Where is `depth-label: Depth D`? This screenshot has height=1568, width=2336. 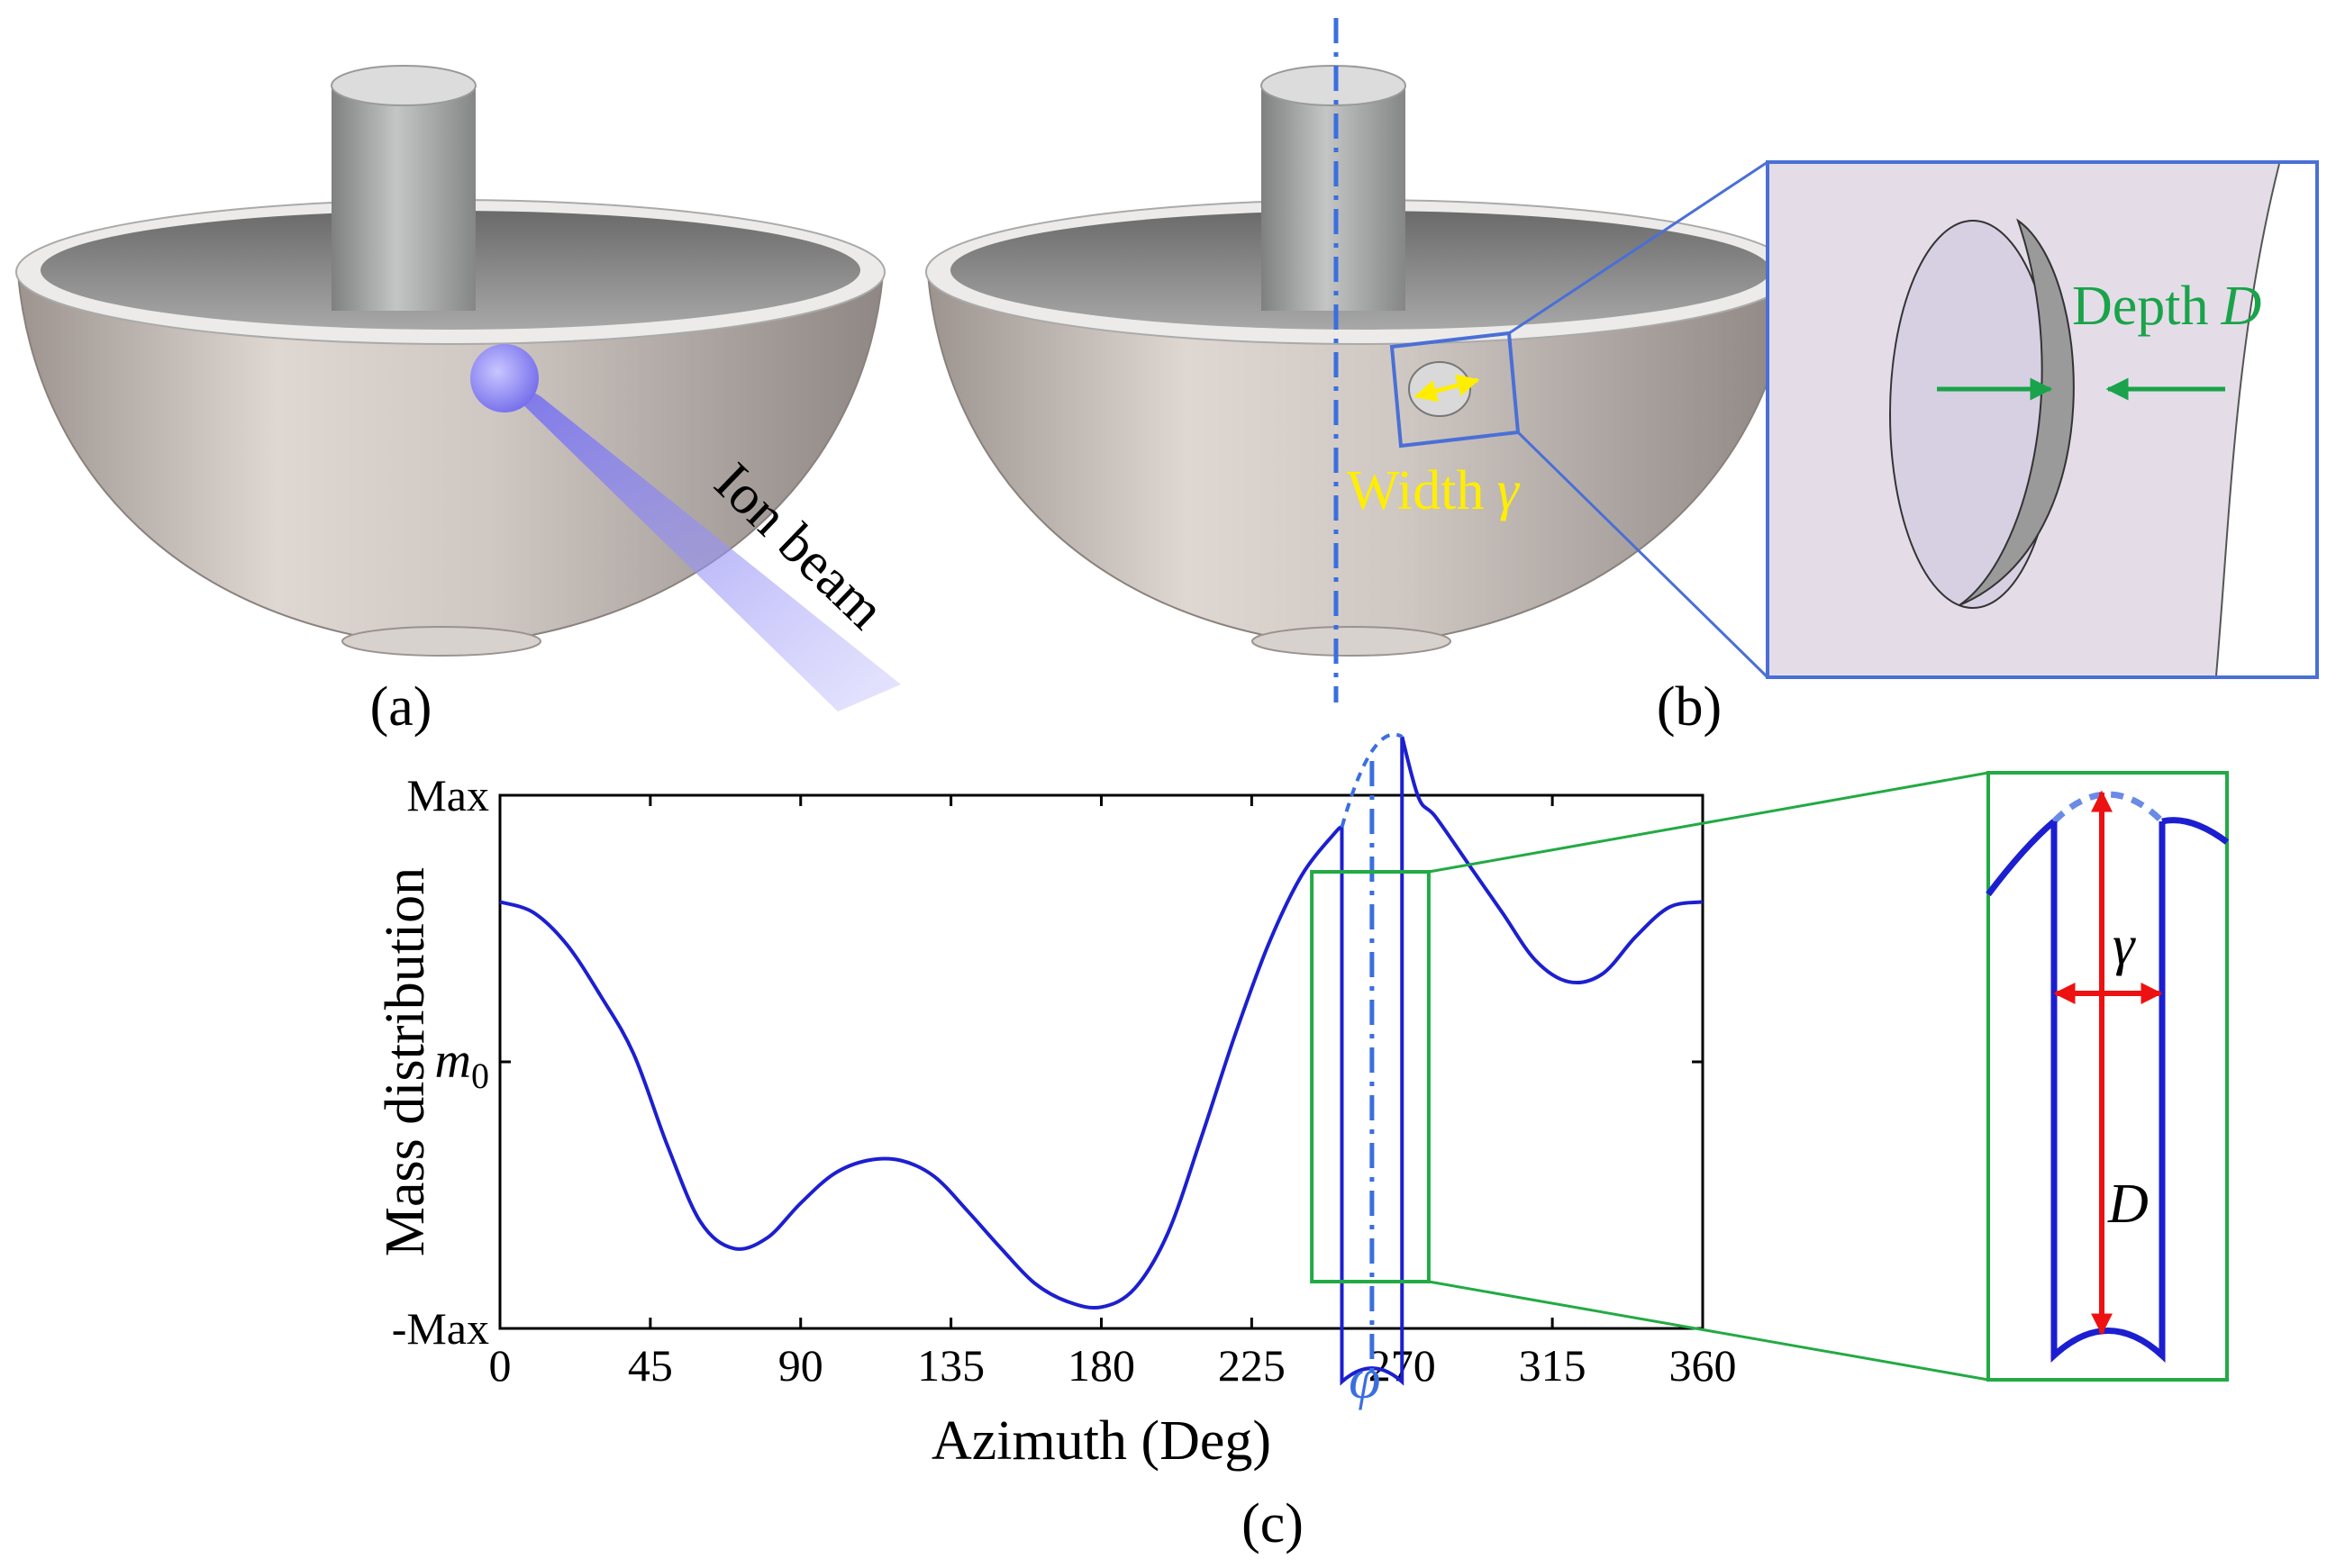 depth-label: Depth D is located at coordinates (2166, 306).